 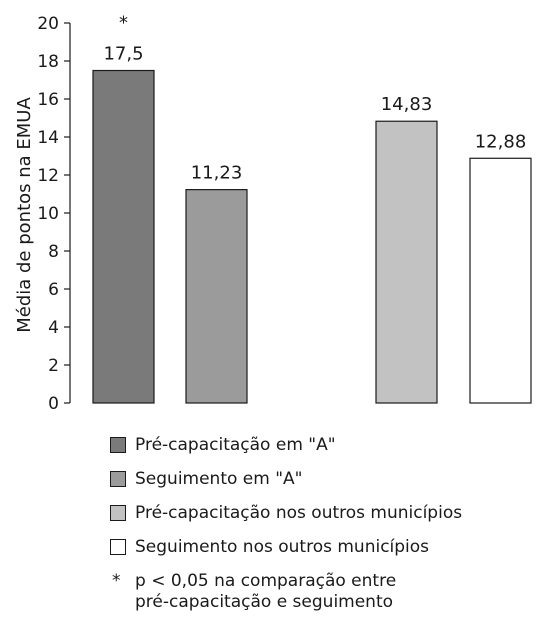 I want to click on y-tick-label: 14, so click(x=48, y=138).